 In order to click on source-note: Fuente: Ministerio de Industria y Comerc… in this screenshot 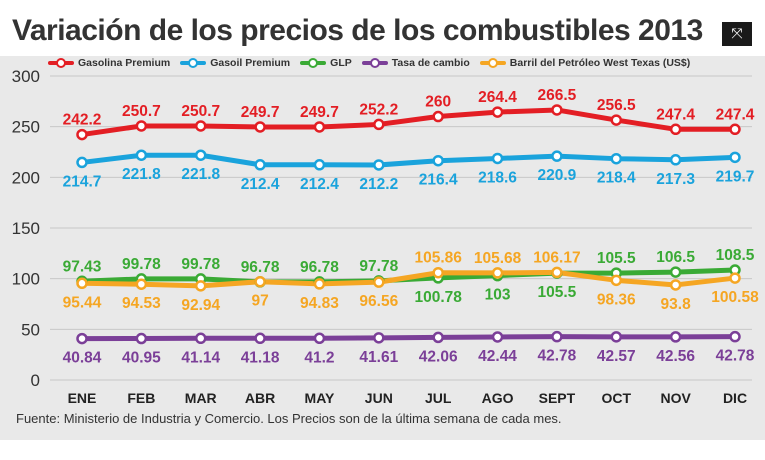, I will do `click(289, 418)`.